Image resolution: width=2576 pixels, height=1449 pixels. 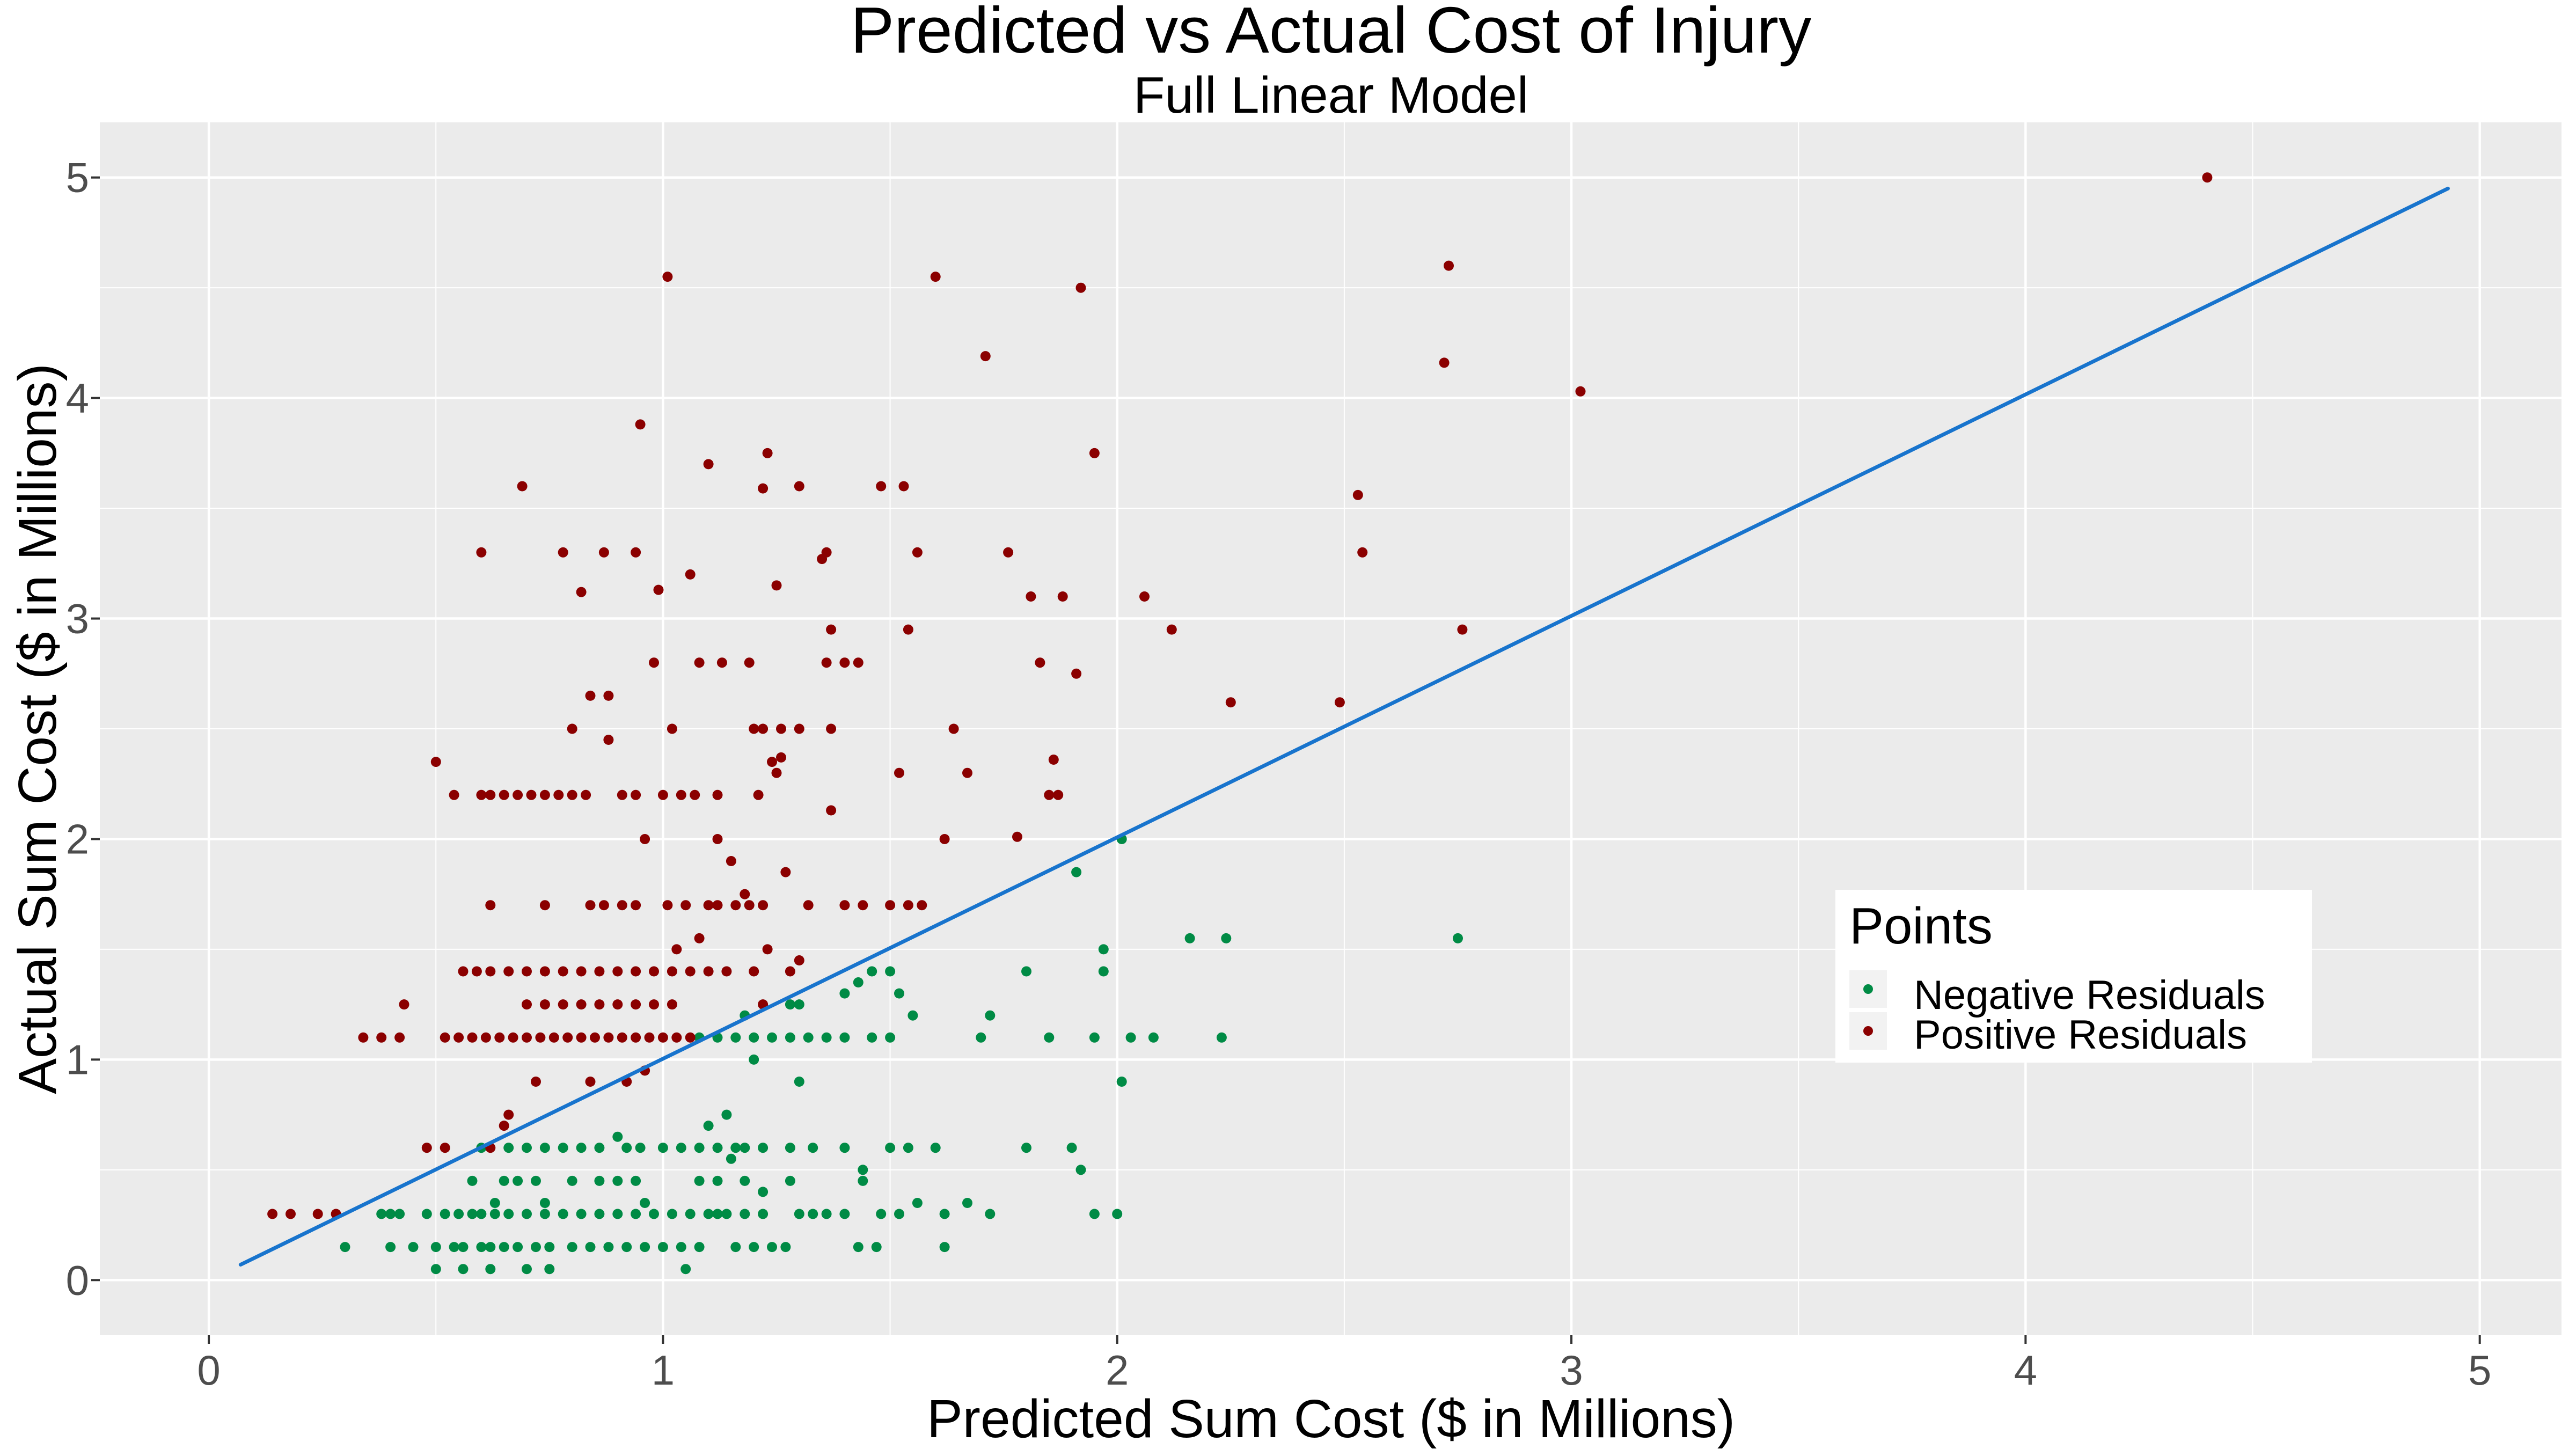 I want to click on x-tick-label: 2, so click(x=1117, y=1370).